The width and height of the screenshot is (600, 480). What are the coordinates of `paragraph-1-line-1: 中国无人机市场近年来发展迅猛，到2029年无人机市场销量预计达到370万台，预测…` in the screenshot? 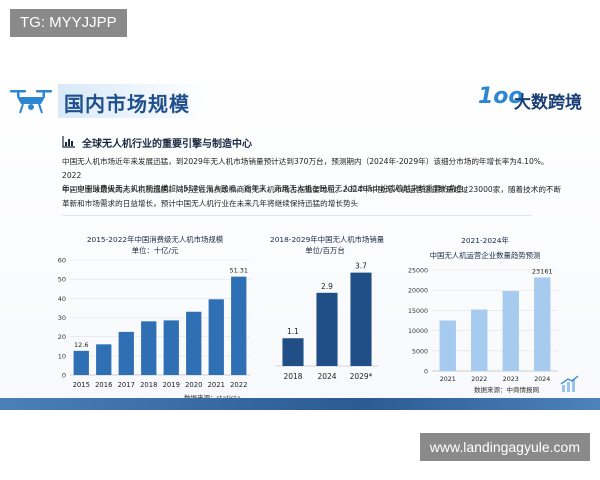 It's located at (305, 168).